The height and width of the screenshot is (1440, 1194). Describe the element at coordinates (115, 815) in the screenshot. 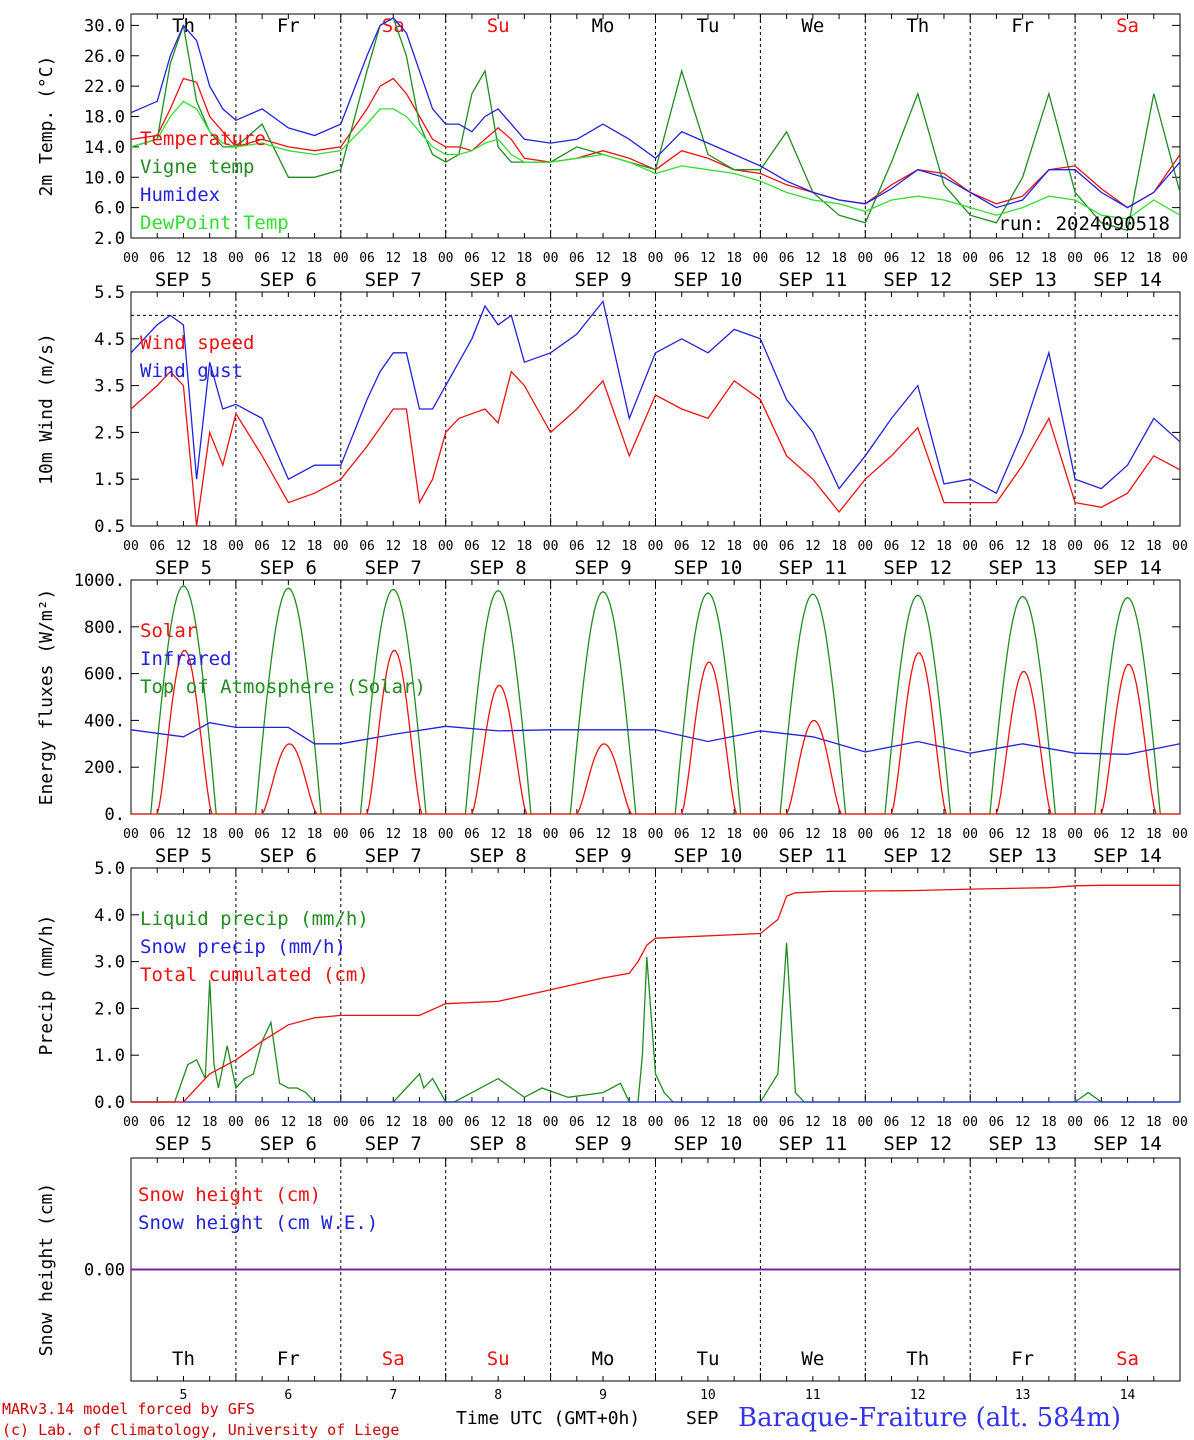

I see `y-tick-label: 0.` at that location.